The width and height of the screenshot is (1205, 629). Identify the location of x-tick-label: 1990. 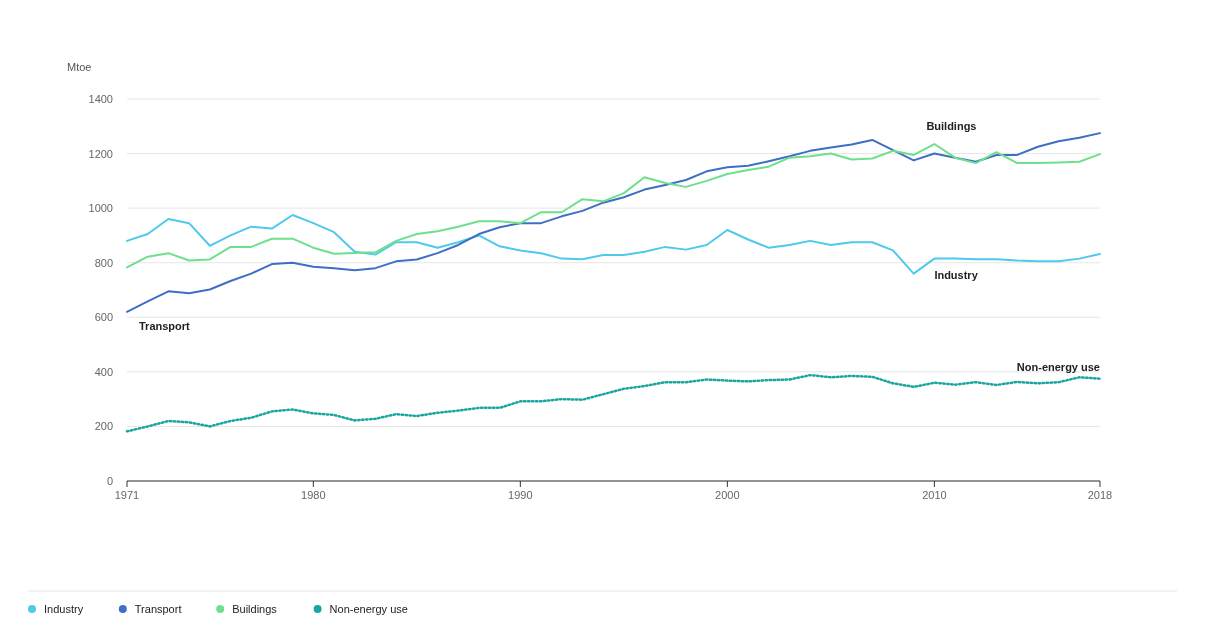
(520, 495).